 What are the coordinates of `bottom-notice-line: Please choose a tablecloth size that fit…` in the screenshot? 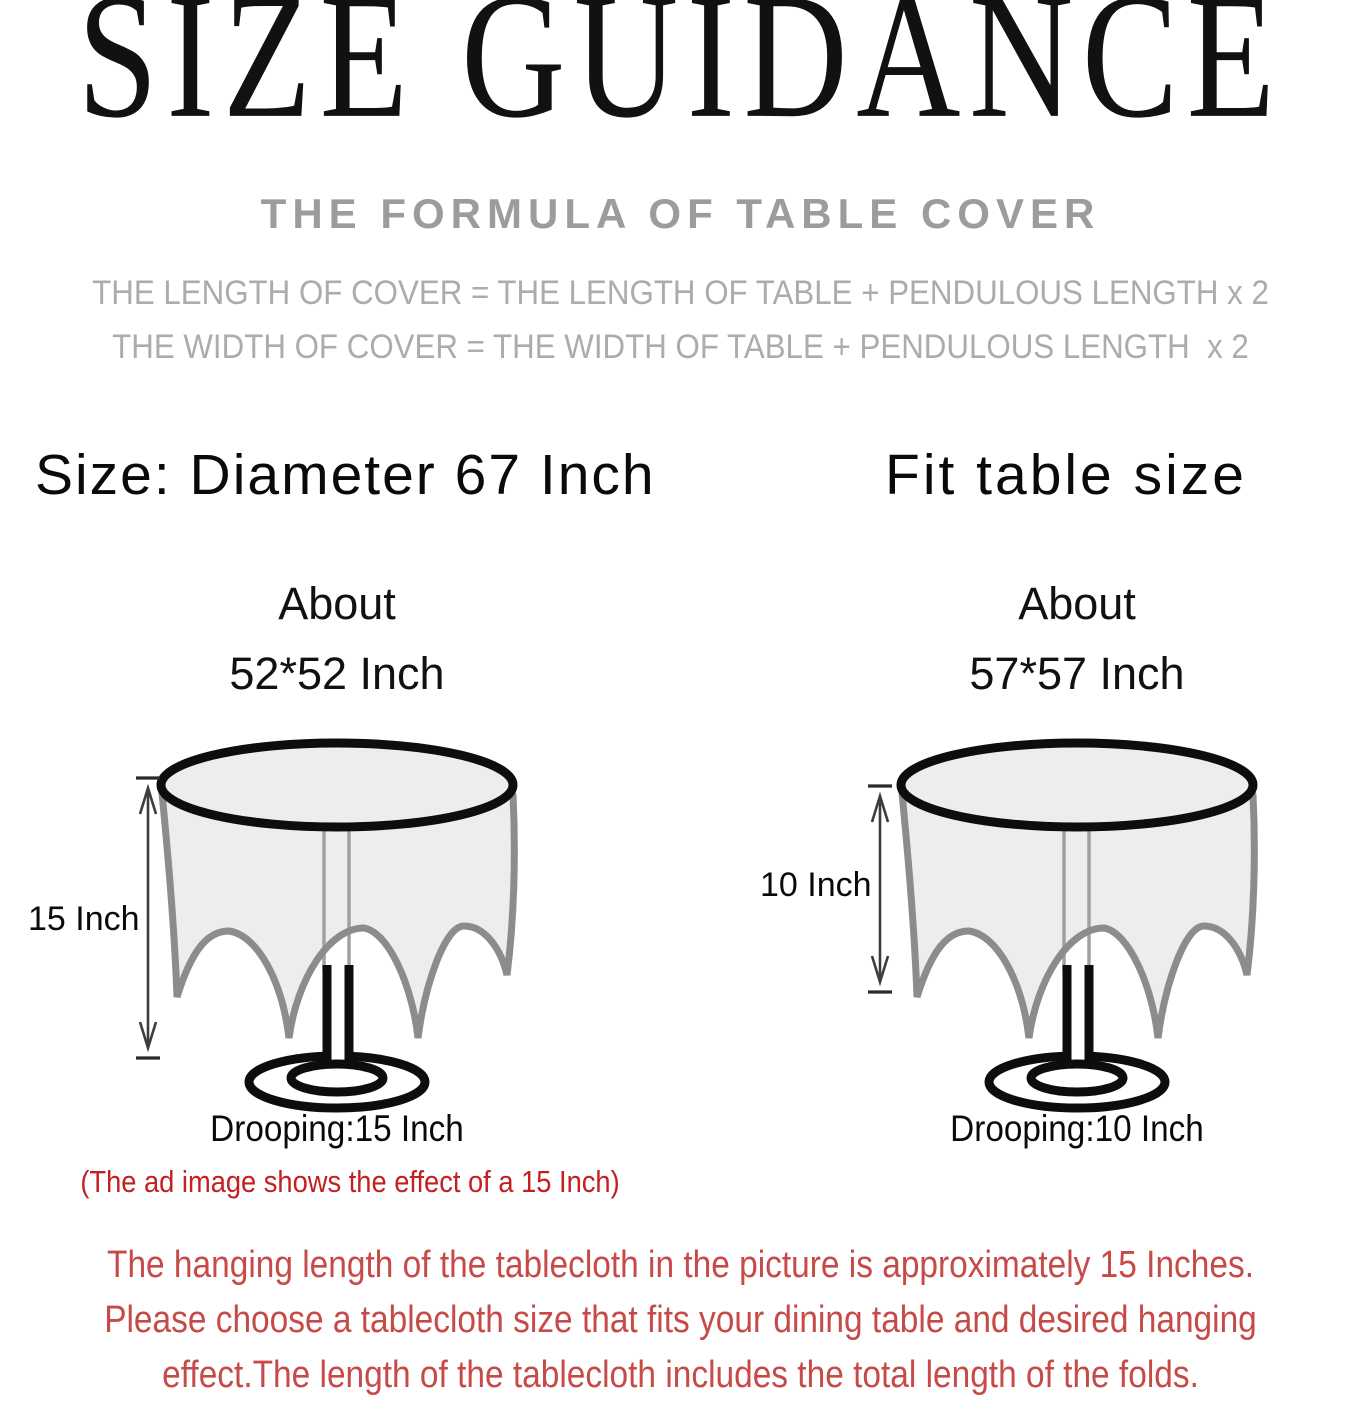 It's located at (680, 1320).